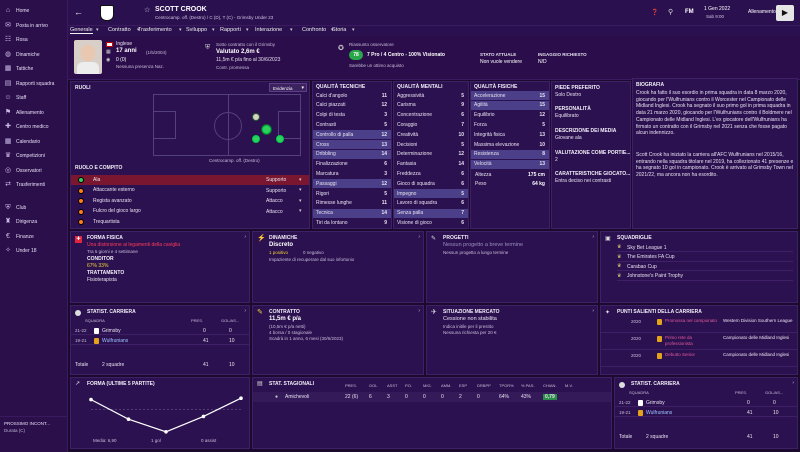 The width and height of the screenshot is (800, 452). Describe the element at coordinates (332, 222) in the screenshot. I see `attribute-name: Tiri da lontano` at that location.